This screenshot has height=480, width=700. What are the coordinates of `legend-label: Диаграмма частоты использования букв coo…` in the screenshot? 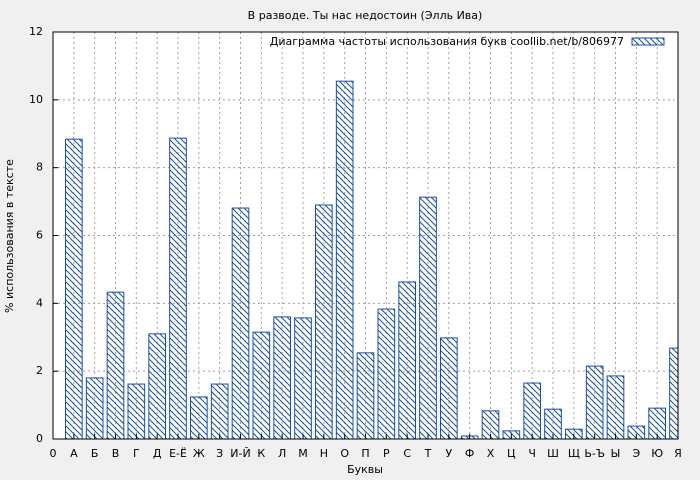 It's located at (447, 41).